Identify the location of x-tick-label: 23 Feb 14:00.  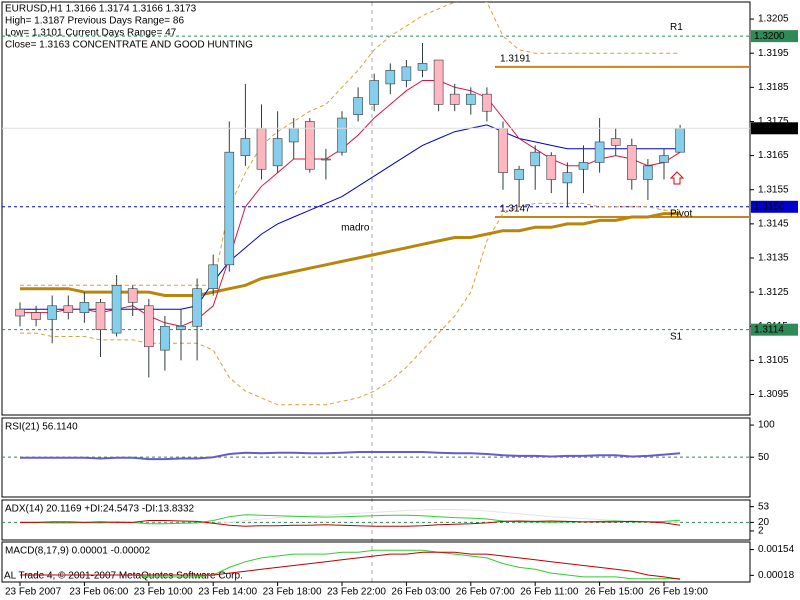
(227, 592).